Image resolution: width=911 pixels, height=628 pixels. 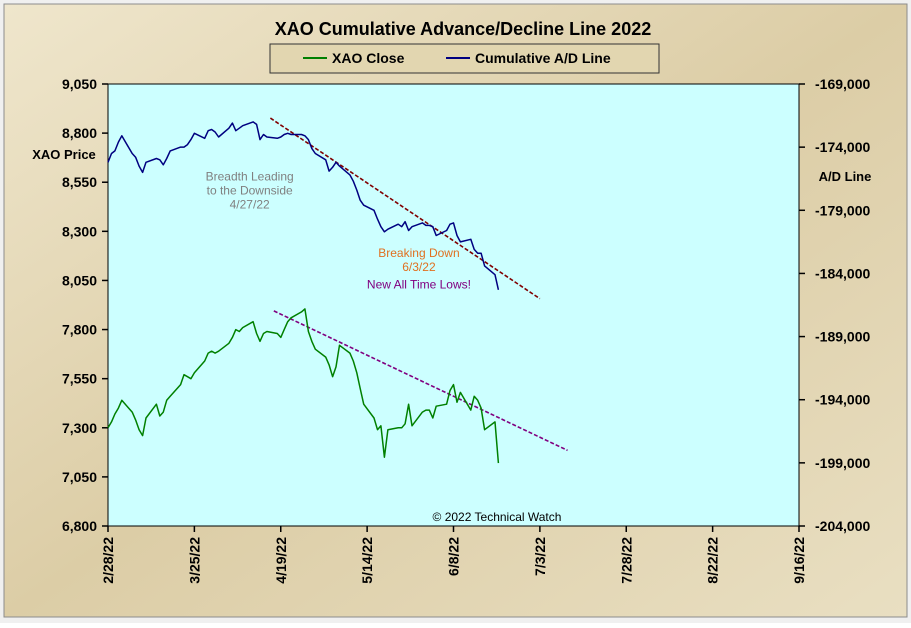 I want to click on series-line-xao-close, so click(x=303, y=386).